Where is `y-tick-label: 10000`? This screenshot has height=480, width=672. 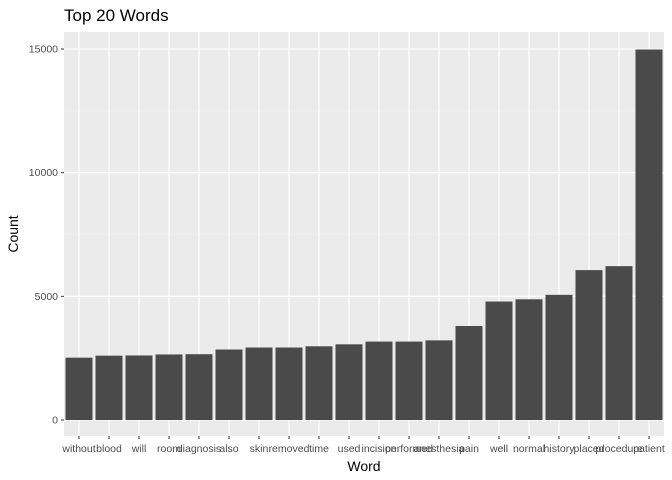 y-tick-label: 10000 is located at coordinates (43, 173).